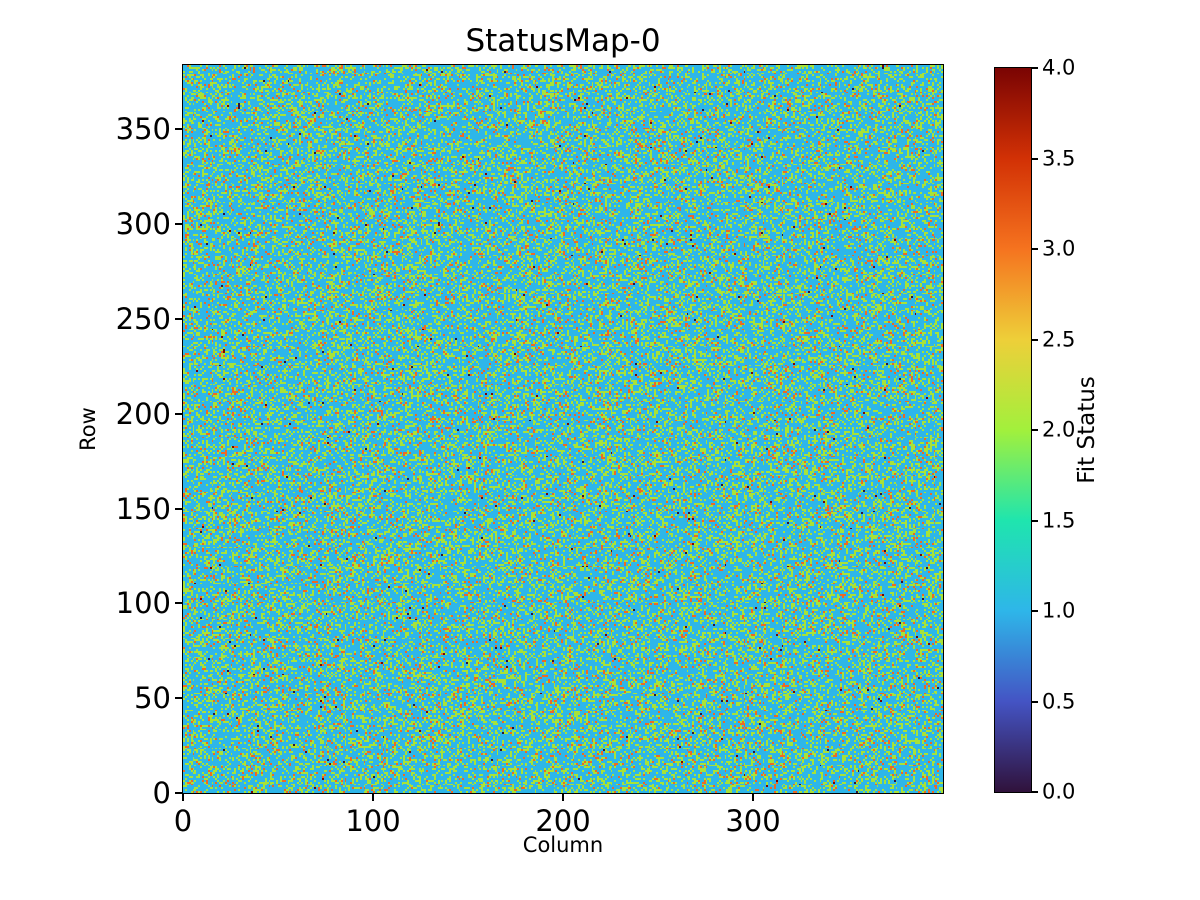 The image size is (1200, 900). I want to click on y-axis-label: Row, so click(88, 429).